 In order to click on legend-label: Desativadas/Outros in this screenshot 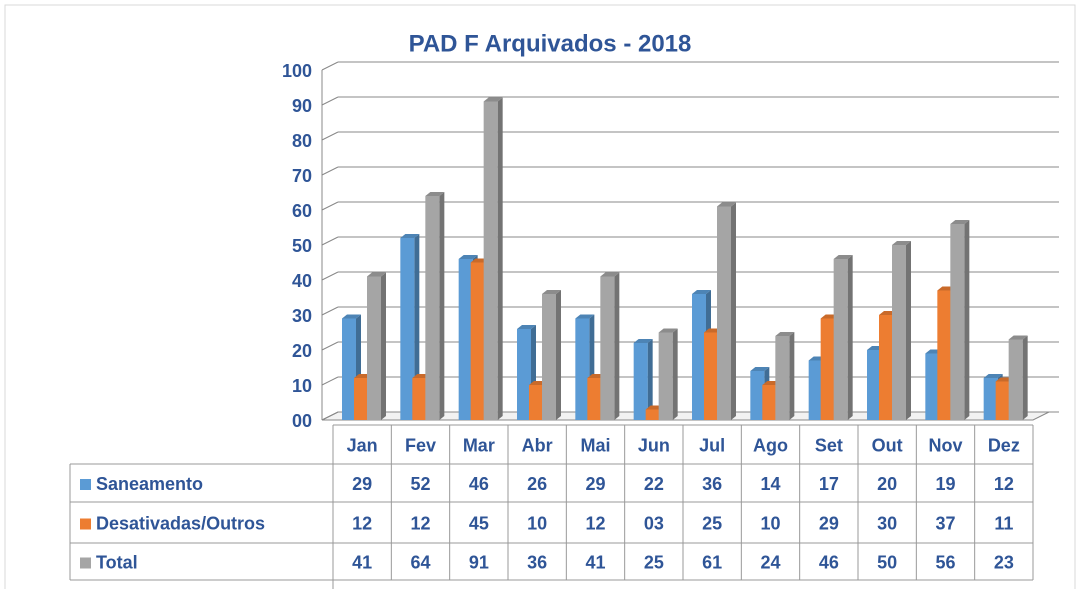, I will do `click(180, 523)`.